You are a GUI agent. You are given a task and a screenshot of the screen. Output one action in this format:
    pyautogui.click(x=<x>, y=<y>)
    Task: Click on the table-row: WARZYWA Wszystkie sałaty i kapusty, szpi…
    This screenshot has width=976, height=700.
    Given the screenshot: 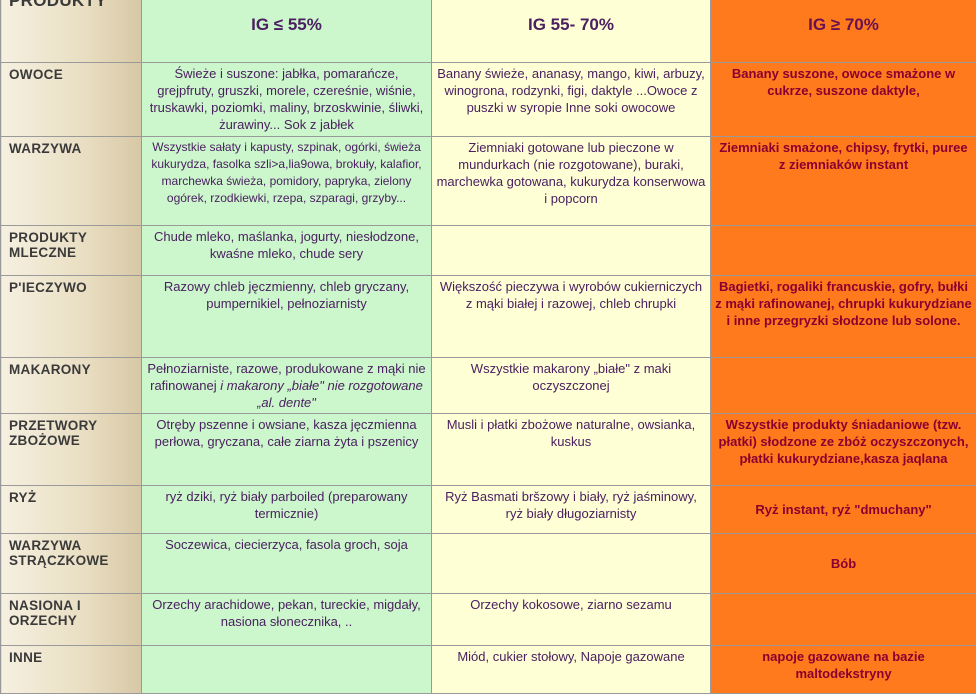 What is the action you would take?
    pyautogui.click(x=488, y=181)
    